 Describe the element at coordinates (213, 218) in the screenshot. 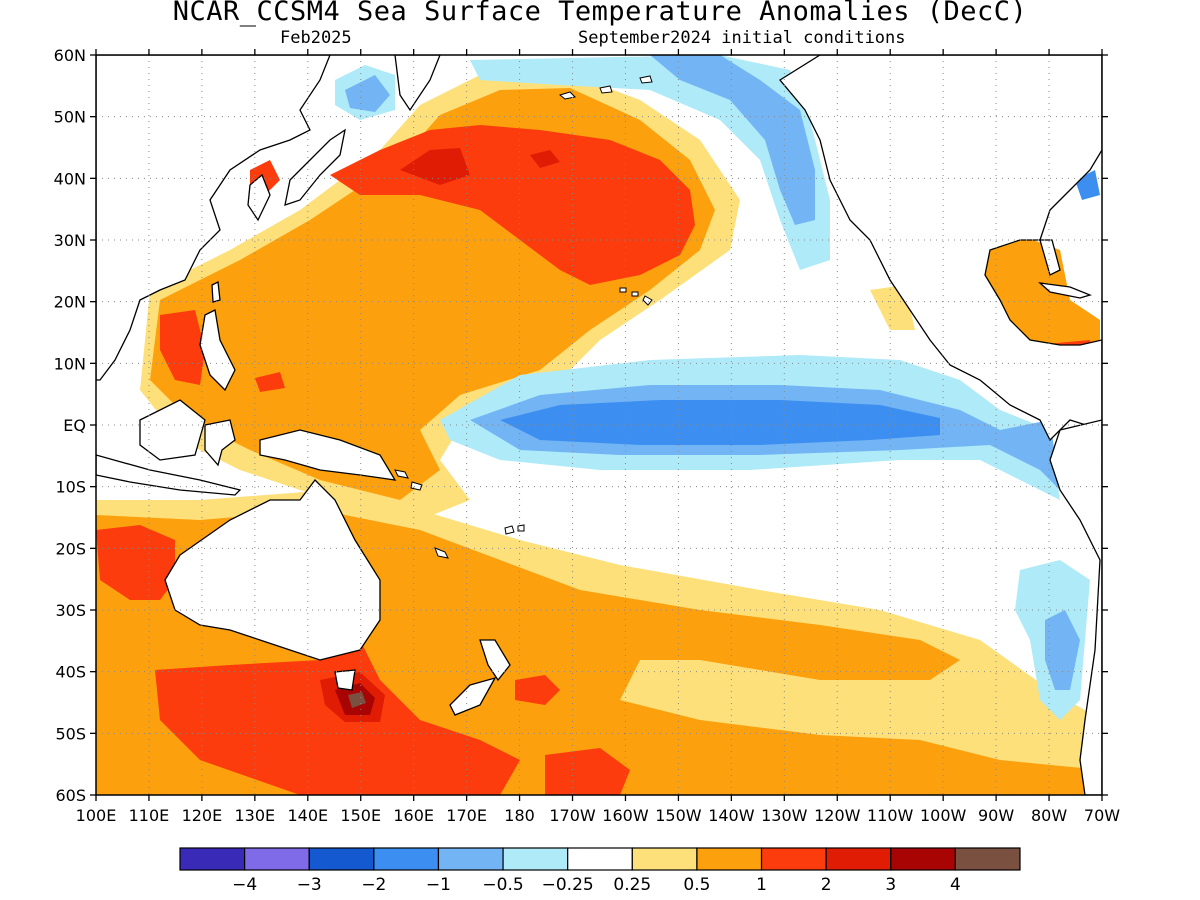

I see `land-asia` at that location.